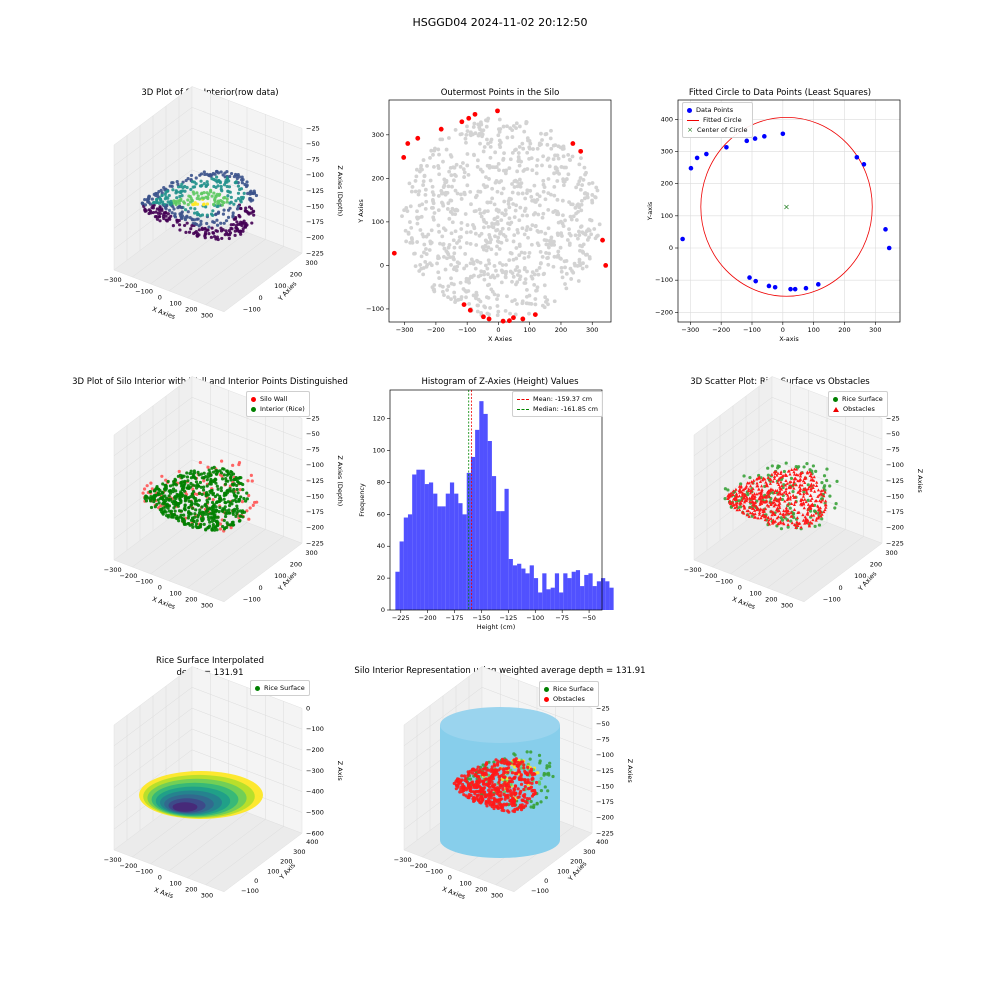  Describe the element at coordinates (605, 802) in the screenshot. I see `z-tick-label: −175` at that location.